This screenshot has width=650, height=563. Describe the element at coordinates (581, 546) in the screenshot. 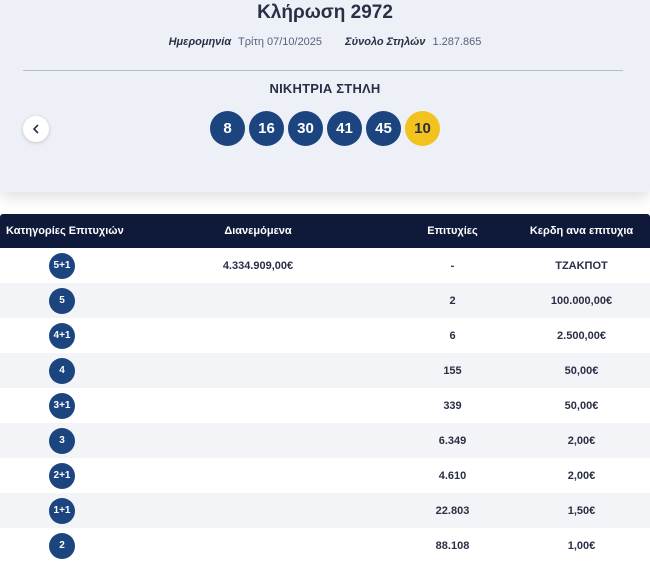

I see `prize-cell: 1,00€` at that location.